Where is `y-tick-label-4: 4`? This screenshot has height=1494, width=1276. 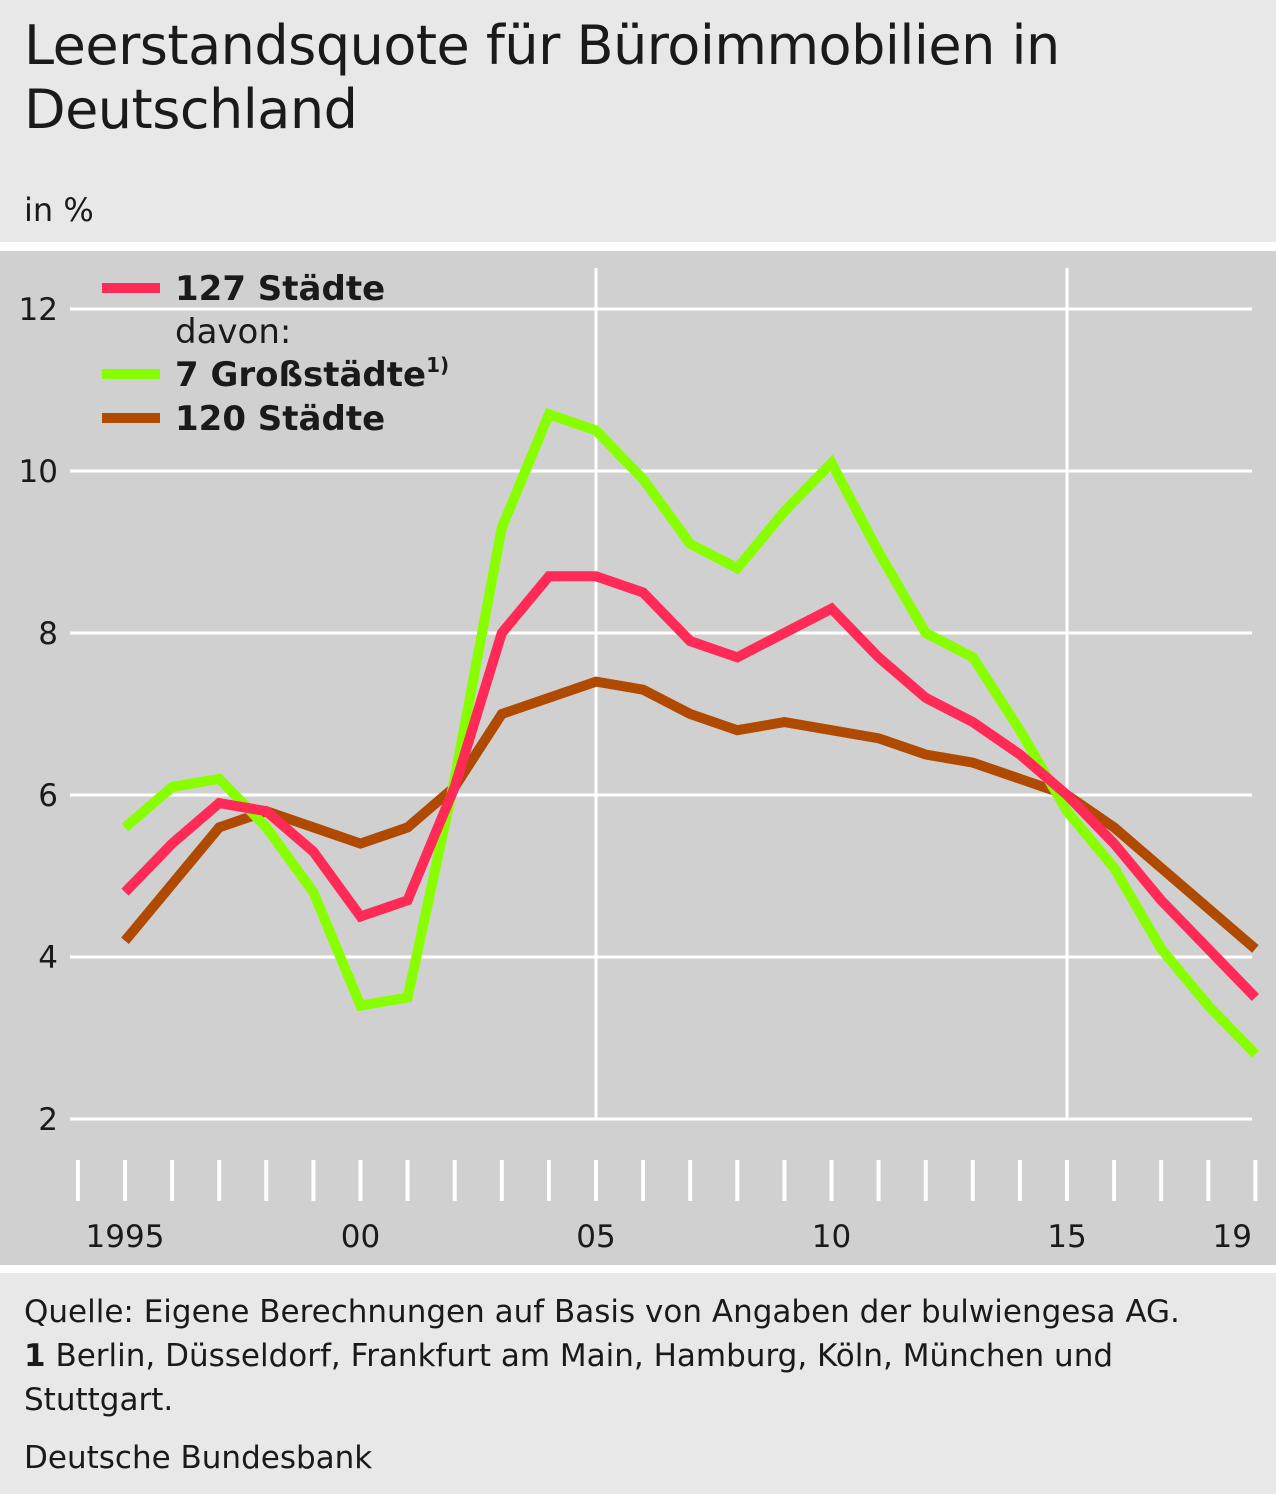
y-tick-label-4: 4 is located at coordinates (48, 958).